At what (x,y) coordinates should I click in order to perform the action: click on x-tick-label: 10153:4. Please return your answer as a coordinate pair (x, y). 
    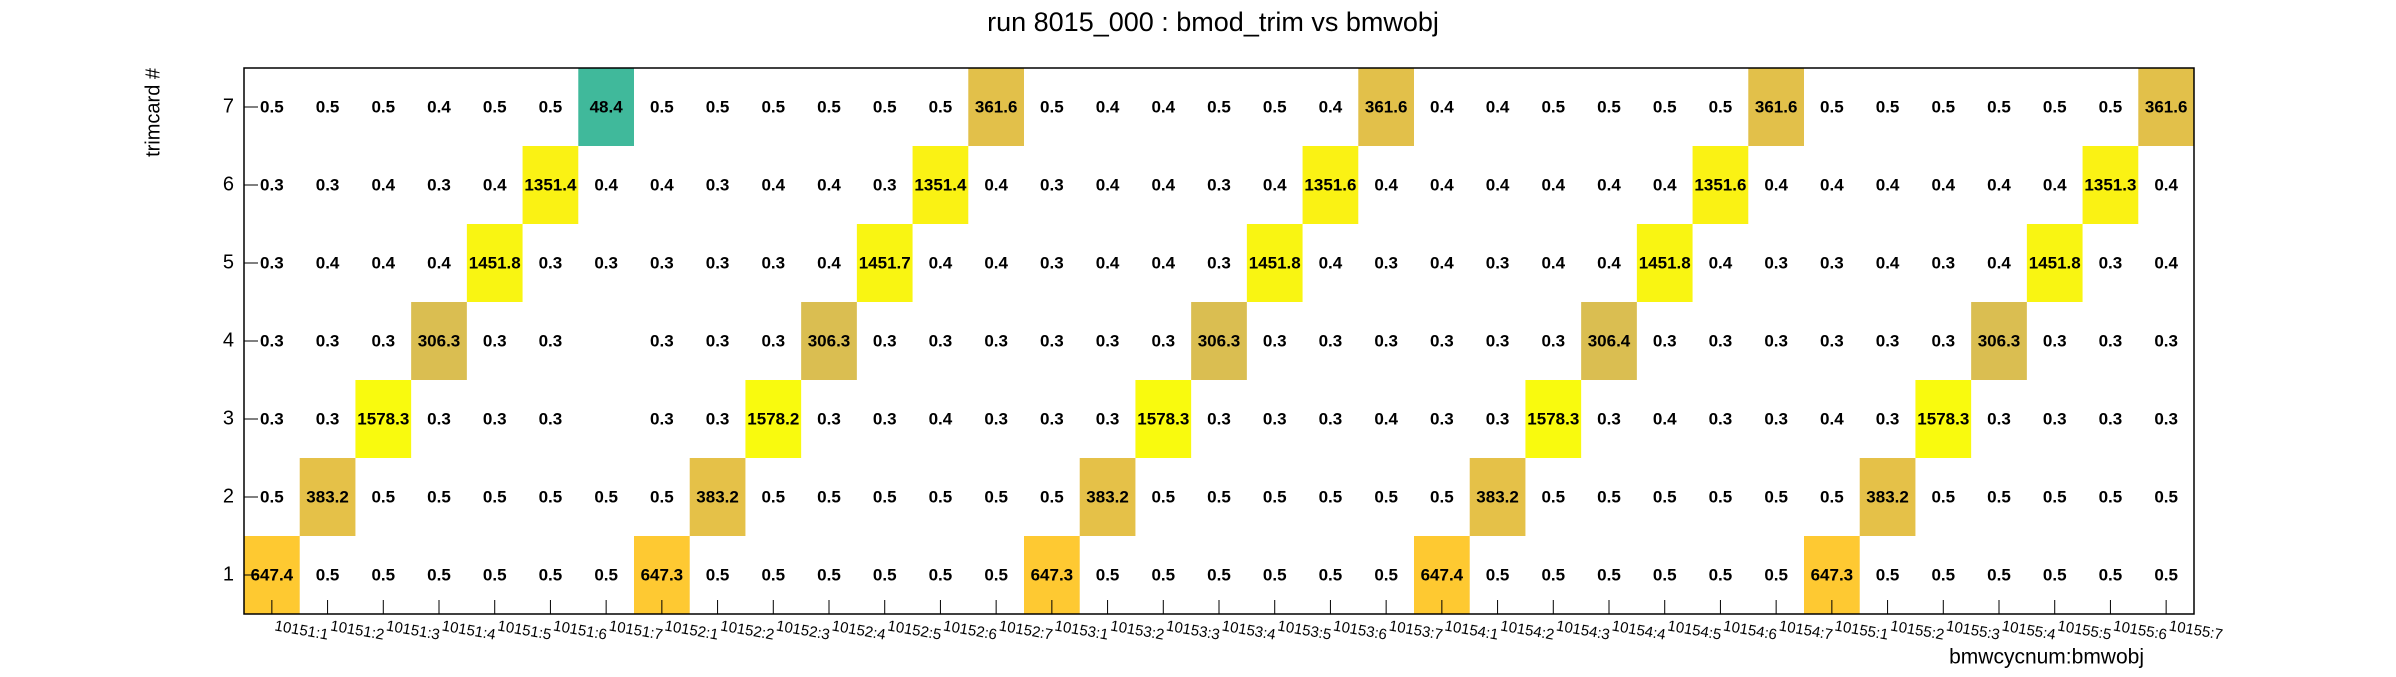
    Looking at the image, I should click on (1248, 630).